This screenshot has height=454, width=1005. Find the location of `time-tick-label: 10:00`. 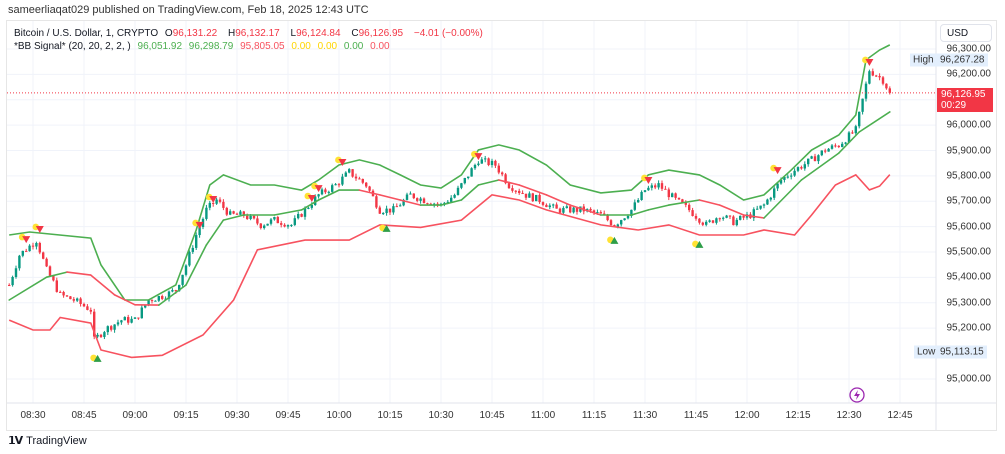

time-tick-label: 10:00 is located at coordinates (339, 415).